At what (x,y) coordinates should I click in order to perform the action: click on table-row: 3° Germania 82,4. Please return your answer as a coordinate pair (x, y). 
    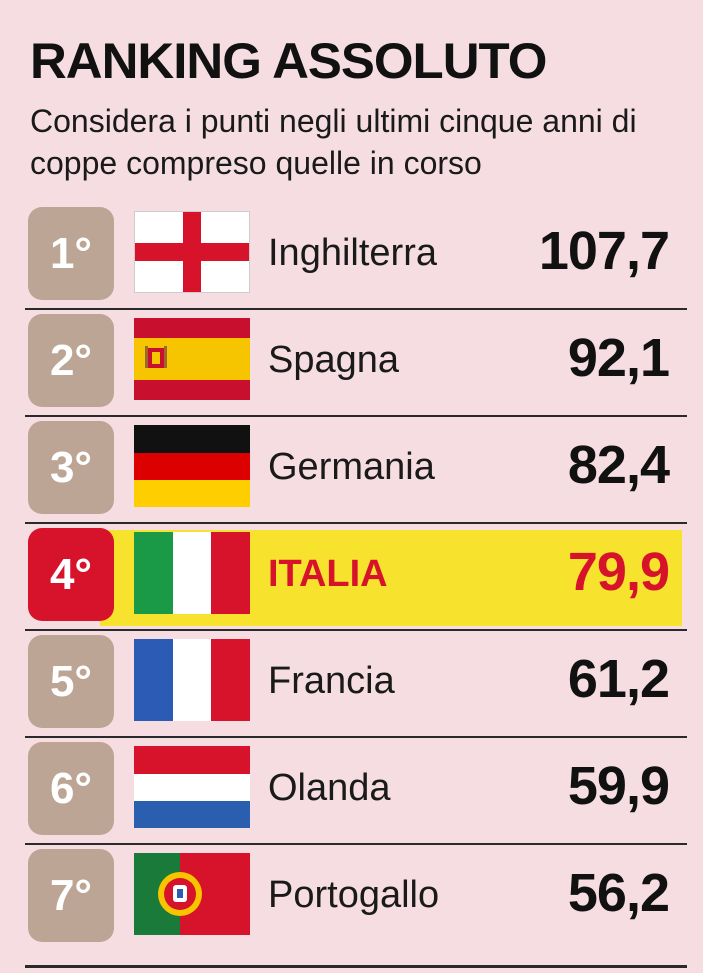
    Looking at the image, I should click on (356, 470).